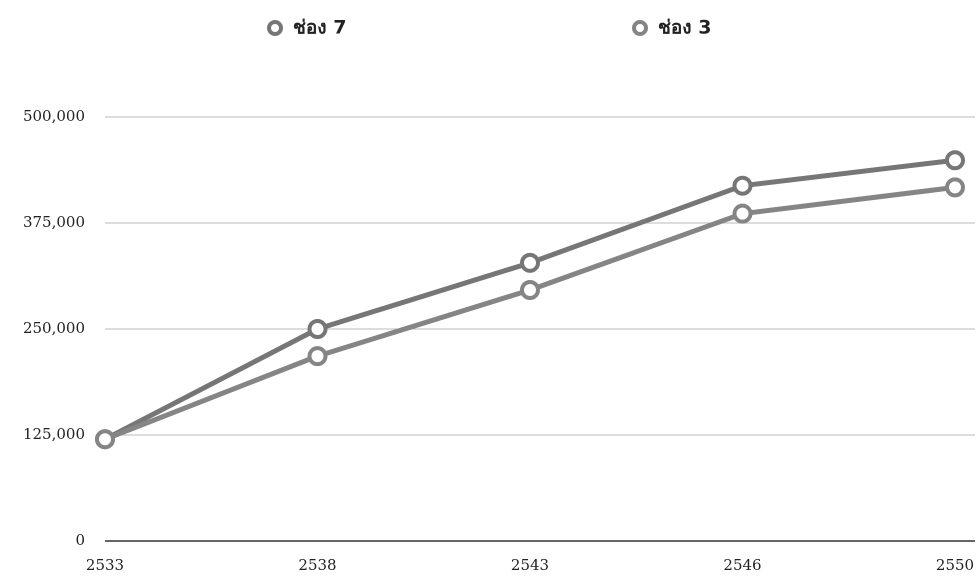 This screenshot has height=582, width=979. Describe the element at coordinates (80, 540) in the screenshot. I see `y-tick-label: 0` at that location.